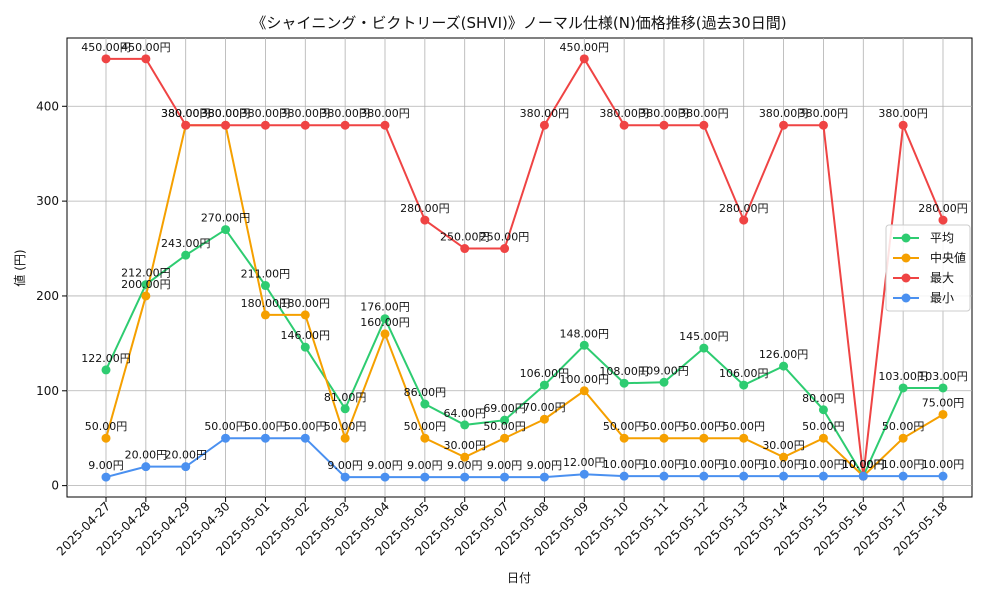  Describe the element at coordinates (385, 307) in the screenshot. I see `data-label: 176.00円` at that location.